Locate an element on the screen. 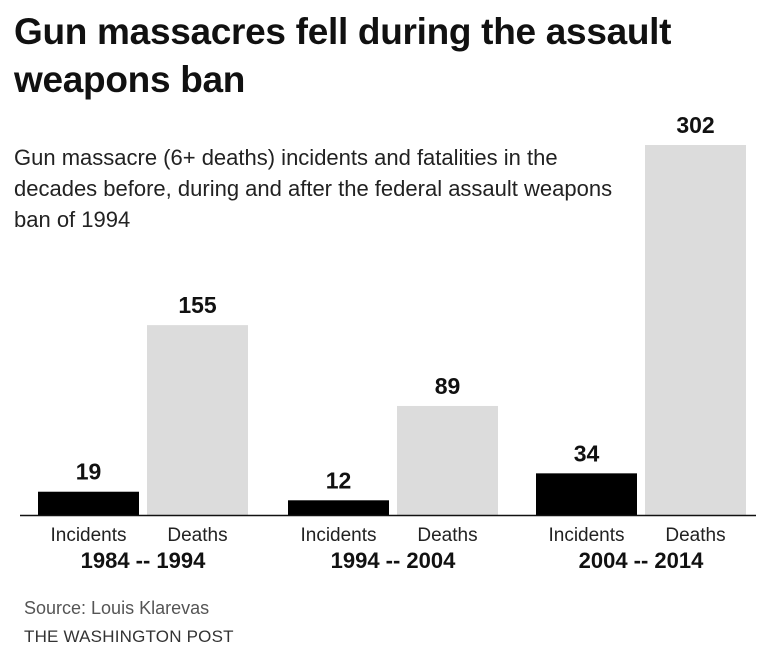 This screenshot has width=780, height=656. category-label-1: 1984 -- 1994 is located at coordinates (144, 560).